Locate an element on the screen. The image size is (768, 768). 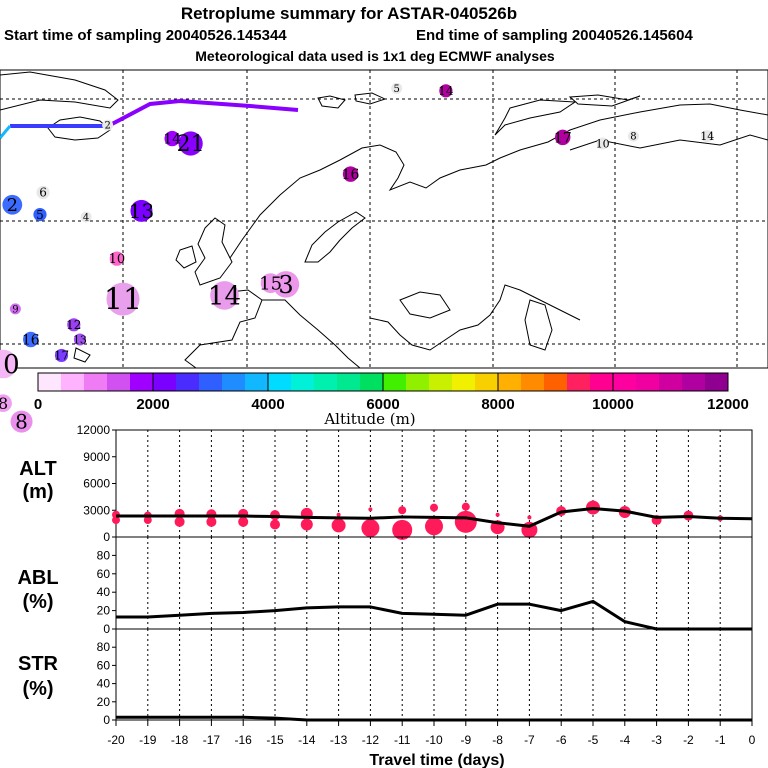
y-tick-label: 6000 is located at coordinates (96, 484).